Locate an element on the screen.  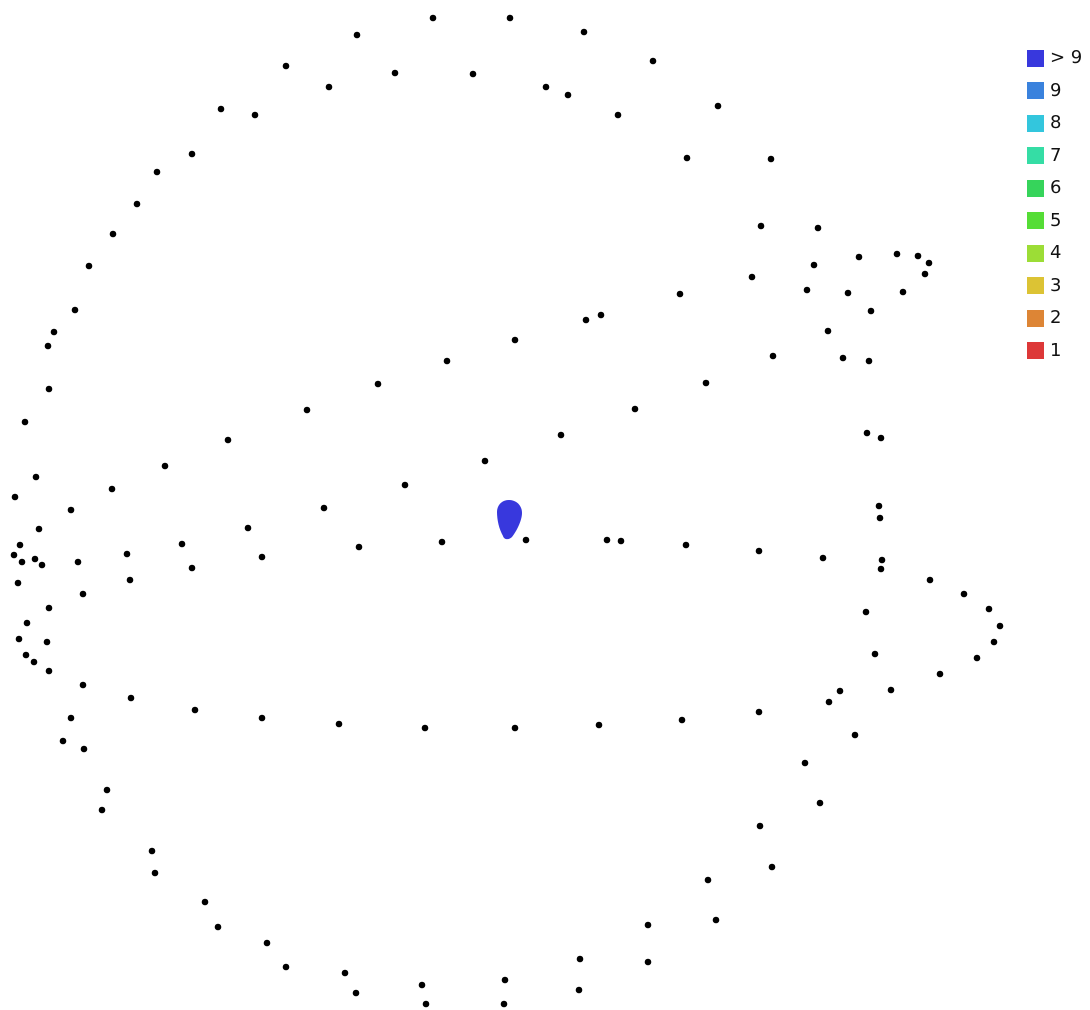
legend-label: 1 is located at coordinates (1056, 350).